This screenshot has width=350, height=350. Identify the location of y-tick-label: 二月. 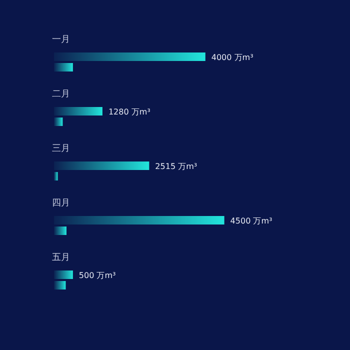
(61, 95).